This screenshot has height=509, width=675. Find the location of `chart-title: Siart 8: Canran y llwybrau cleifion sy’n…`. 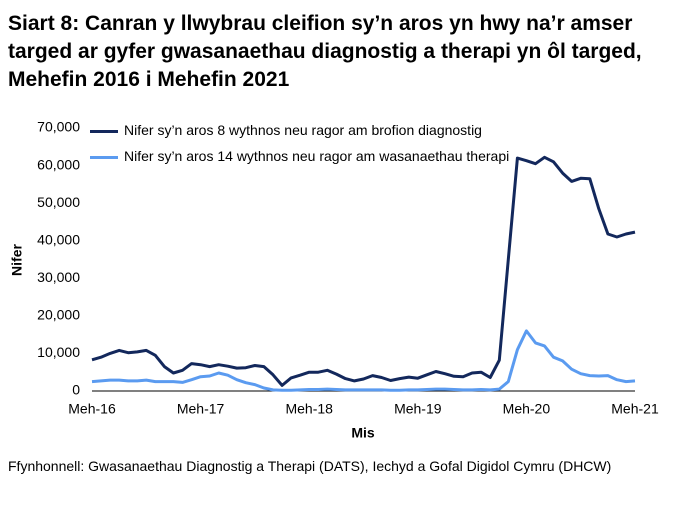

chart-title: Siart 8: Canran y llwybrau cleifion sy’n… is located at coordinates (325, 51).